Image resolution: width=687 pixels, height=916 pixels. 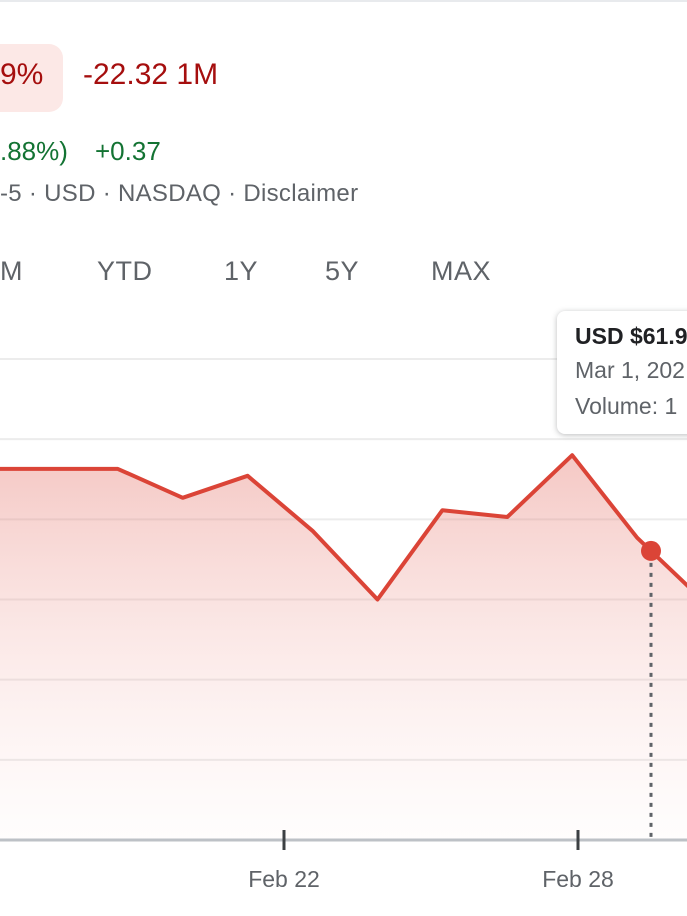 I want to click on percent-change-pill, so click(x=31, y=78).